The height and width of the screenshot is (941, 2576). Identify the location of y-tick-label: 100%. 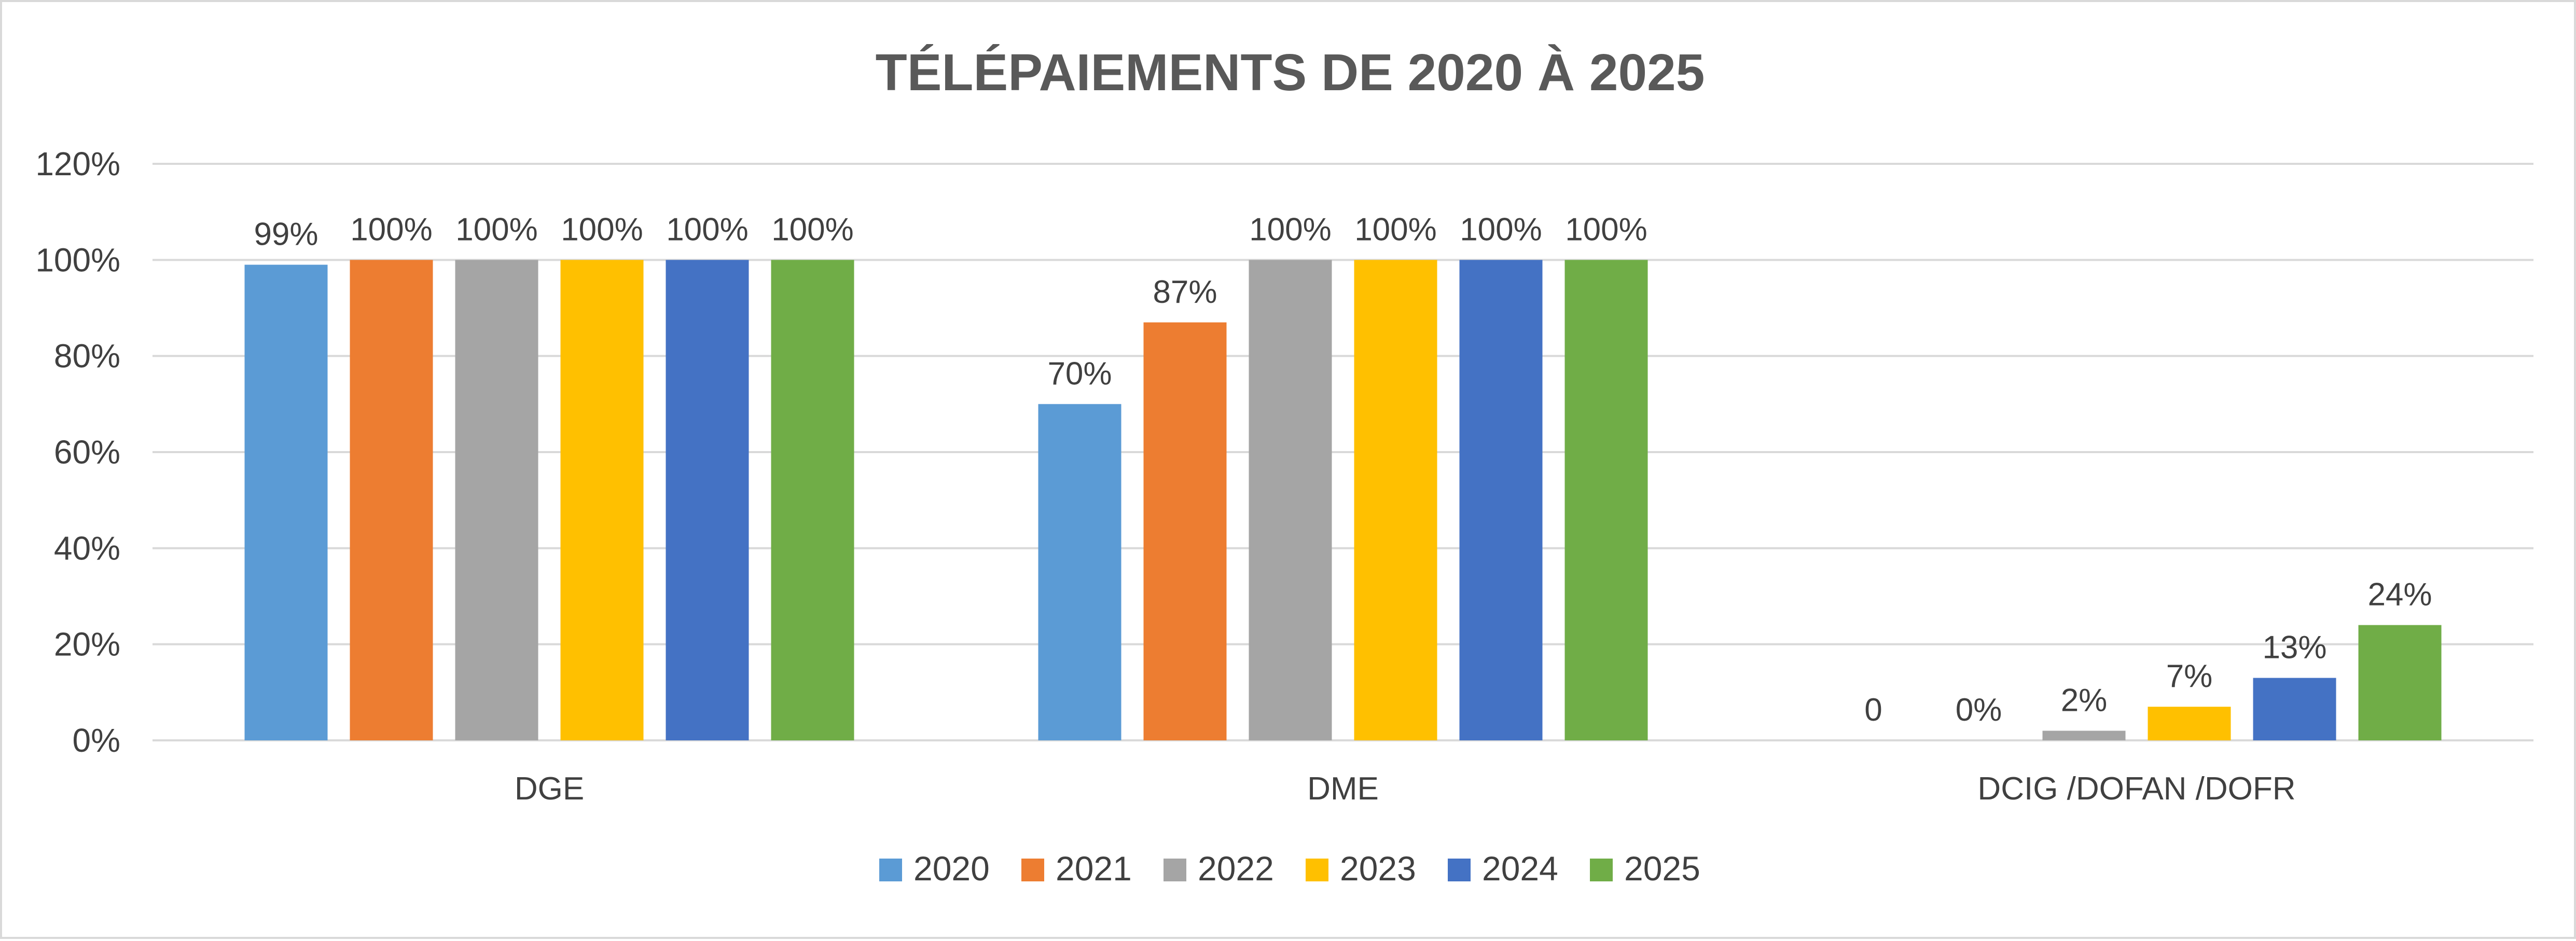
(77, 259).